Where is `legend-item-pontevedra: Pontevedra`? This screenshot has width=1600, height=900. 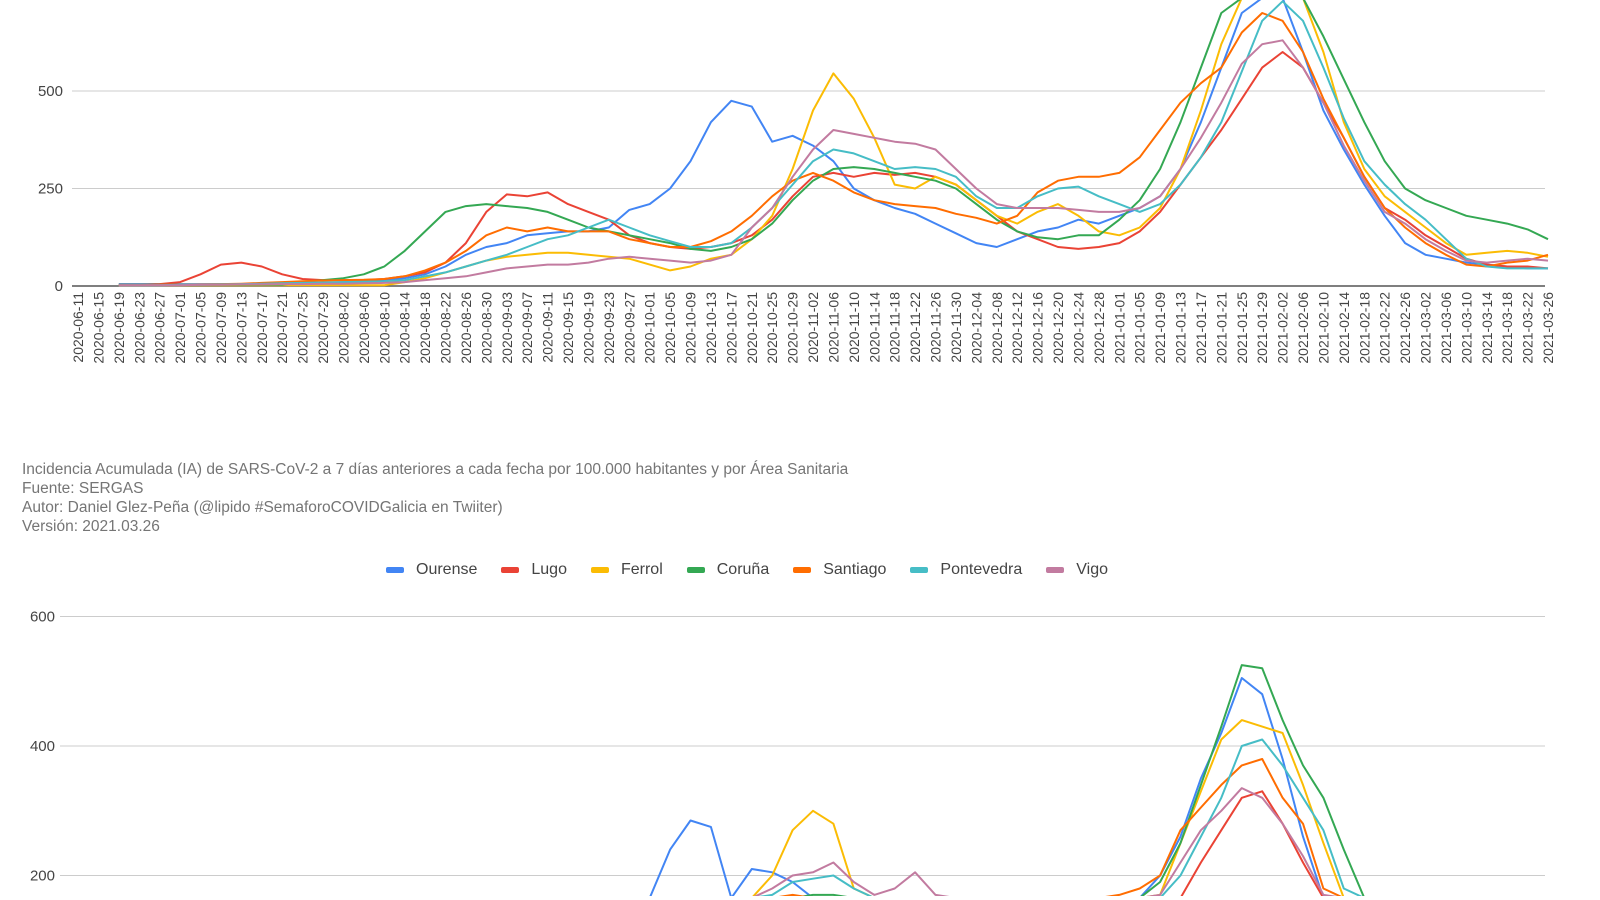
legend-item-pontevedra: Pontevedra is located at coordinates (966, 570).